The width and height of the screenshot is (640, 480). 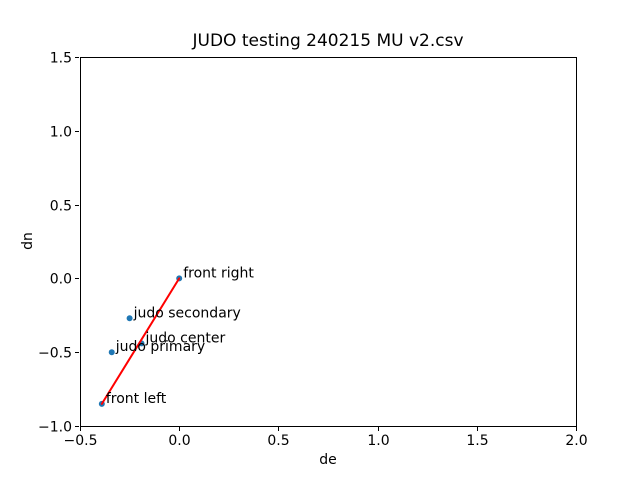 I want to click on fit-line, so click(x=140, y=341).